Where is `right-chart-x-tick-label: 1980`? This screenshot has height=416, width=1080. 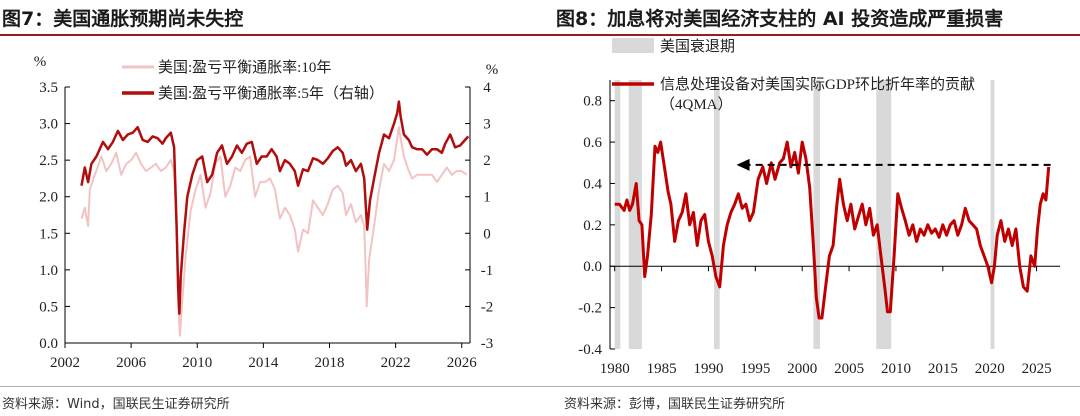 right-chart-x-tick-label: 1980 is located at coordinates (615, 369).